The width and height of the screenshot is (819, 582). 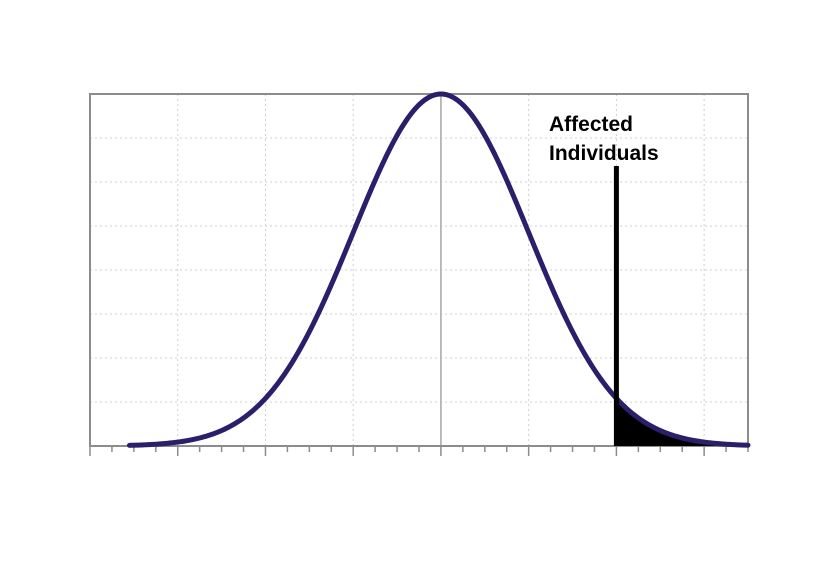 I want to click on x-axis-ticks, so click(x=419, y=451).